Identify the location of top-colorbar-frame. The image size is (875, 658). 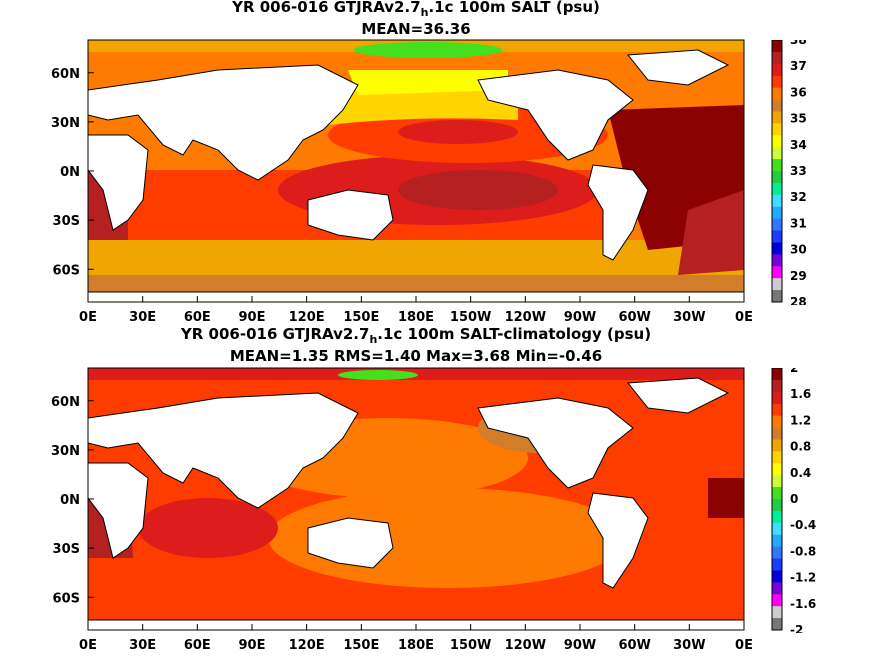
(777, 171).